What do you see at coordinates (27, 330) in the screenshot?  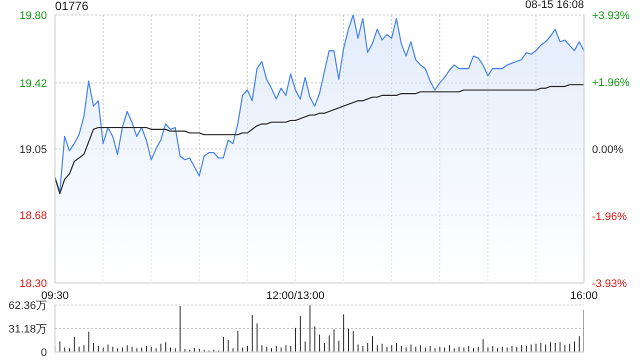 I see `y-tick-label: 31.18万` at bounding box center [27, 330].